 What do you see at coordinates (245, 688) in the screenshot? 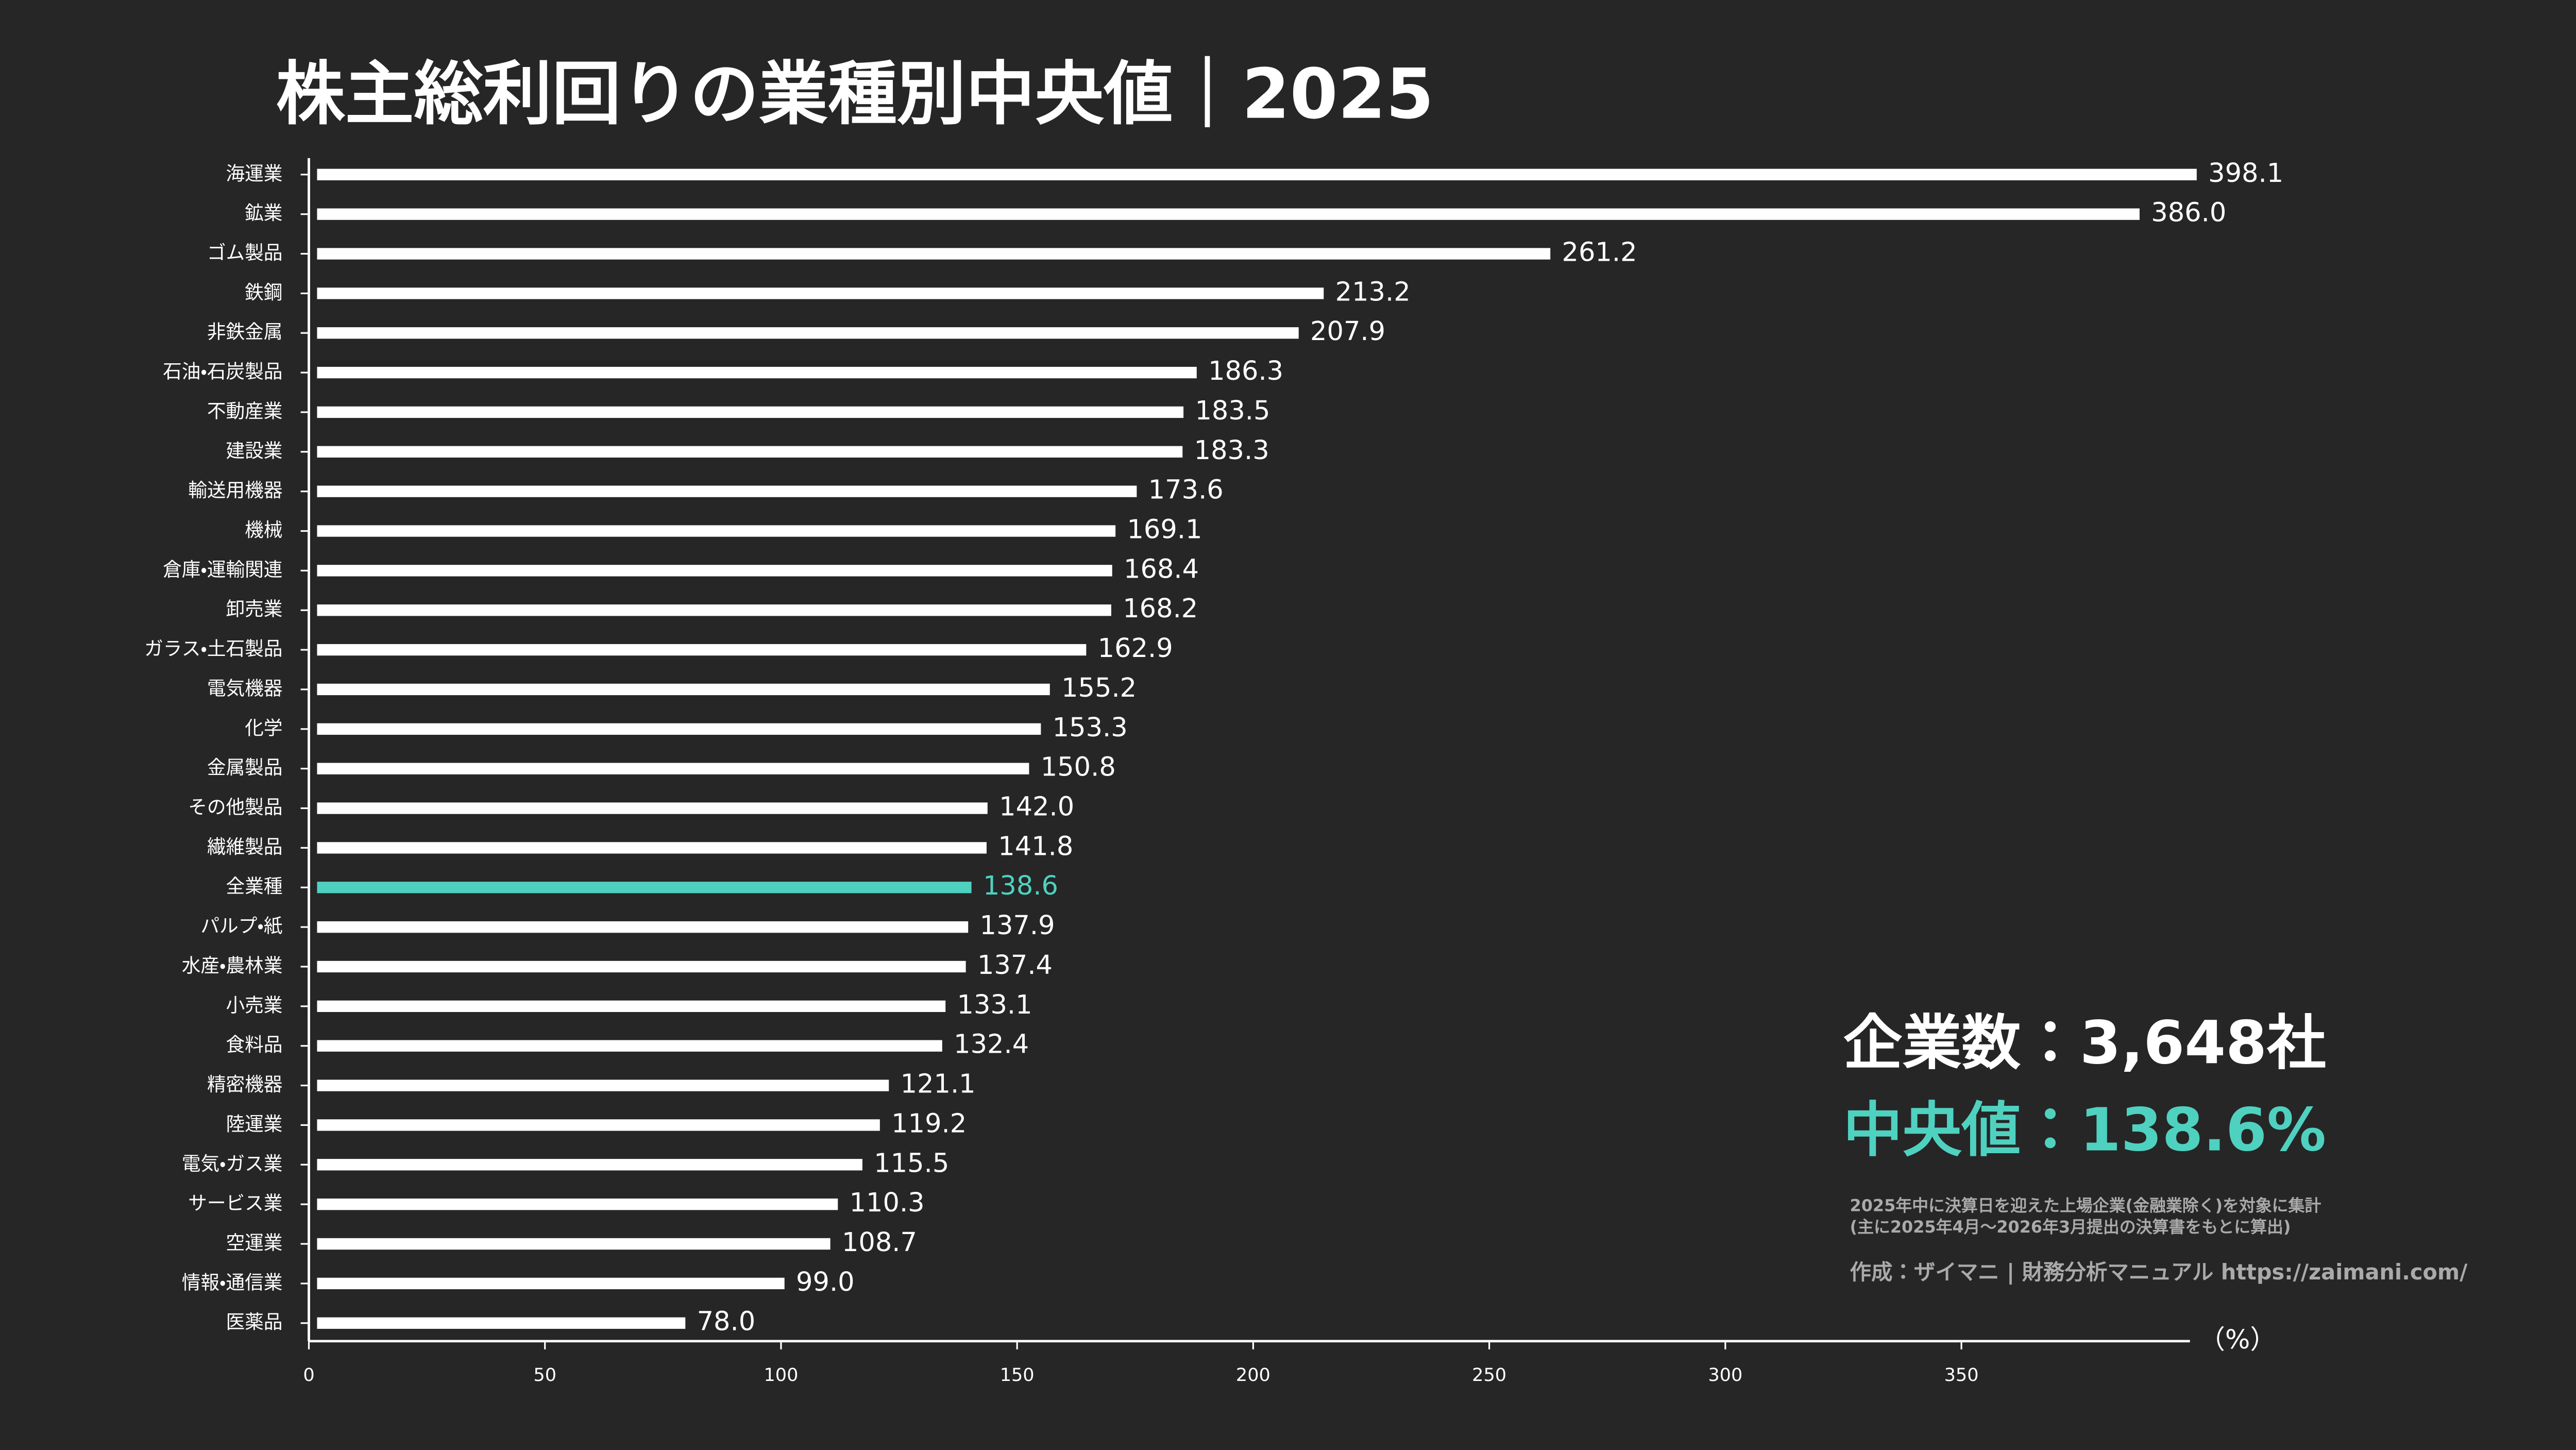
I see `y-tick-label: 電気機器` at bounding box center [245, 688].